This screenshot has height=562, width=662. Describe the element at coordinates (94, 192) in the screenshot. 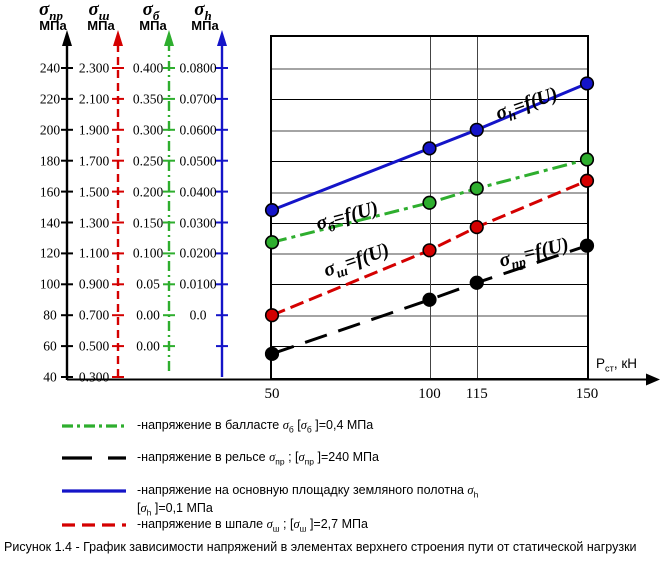

I see `y-tick-label: 1.500` at that location.